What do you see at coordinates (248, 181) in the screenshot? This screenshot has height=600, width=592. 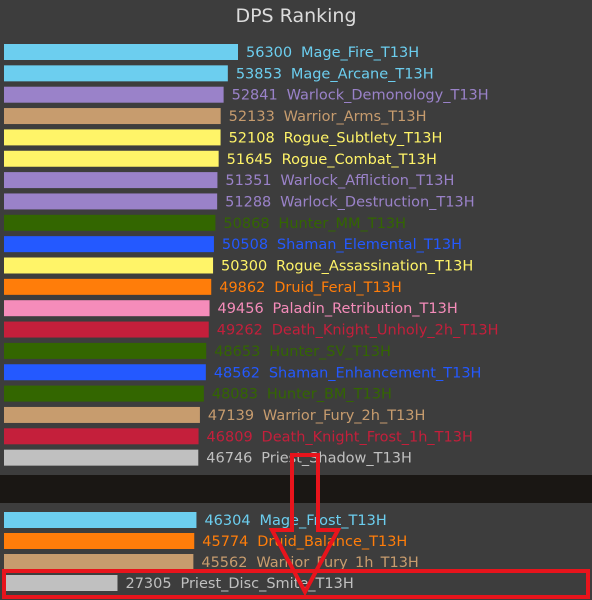 I see `bar-value: 51351` at bounding box center [248, 181].